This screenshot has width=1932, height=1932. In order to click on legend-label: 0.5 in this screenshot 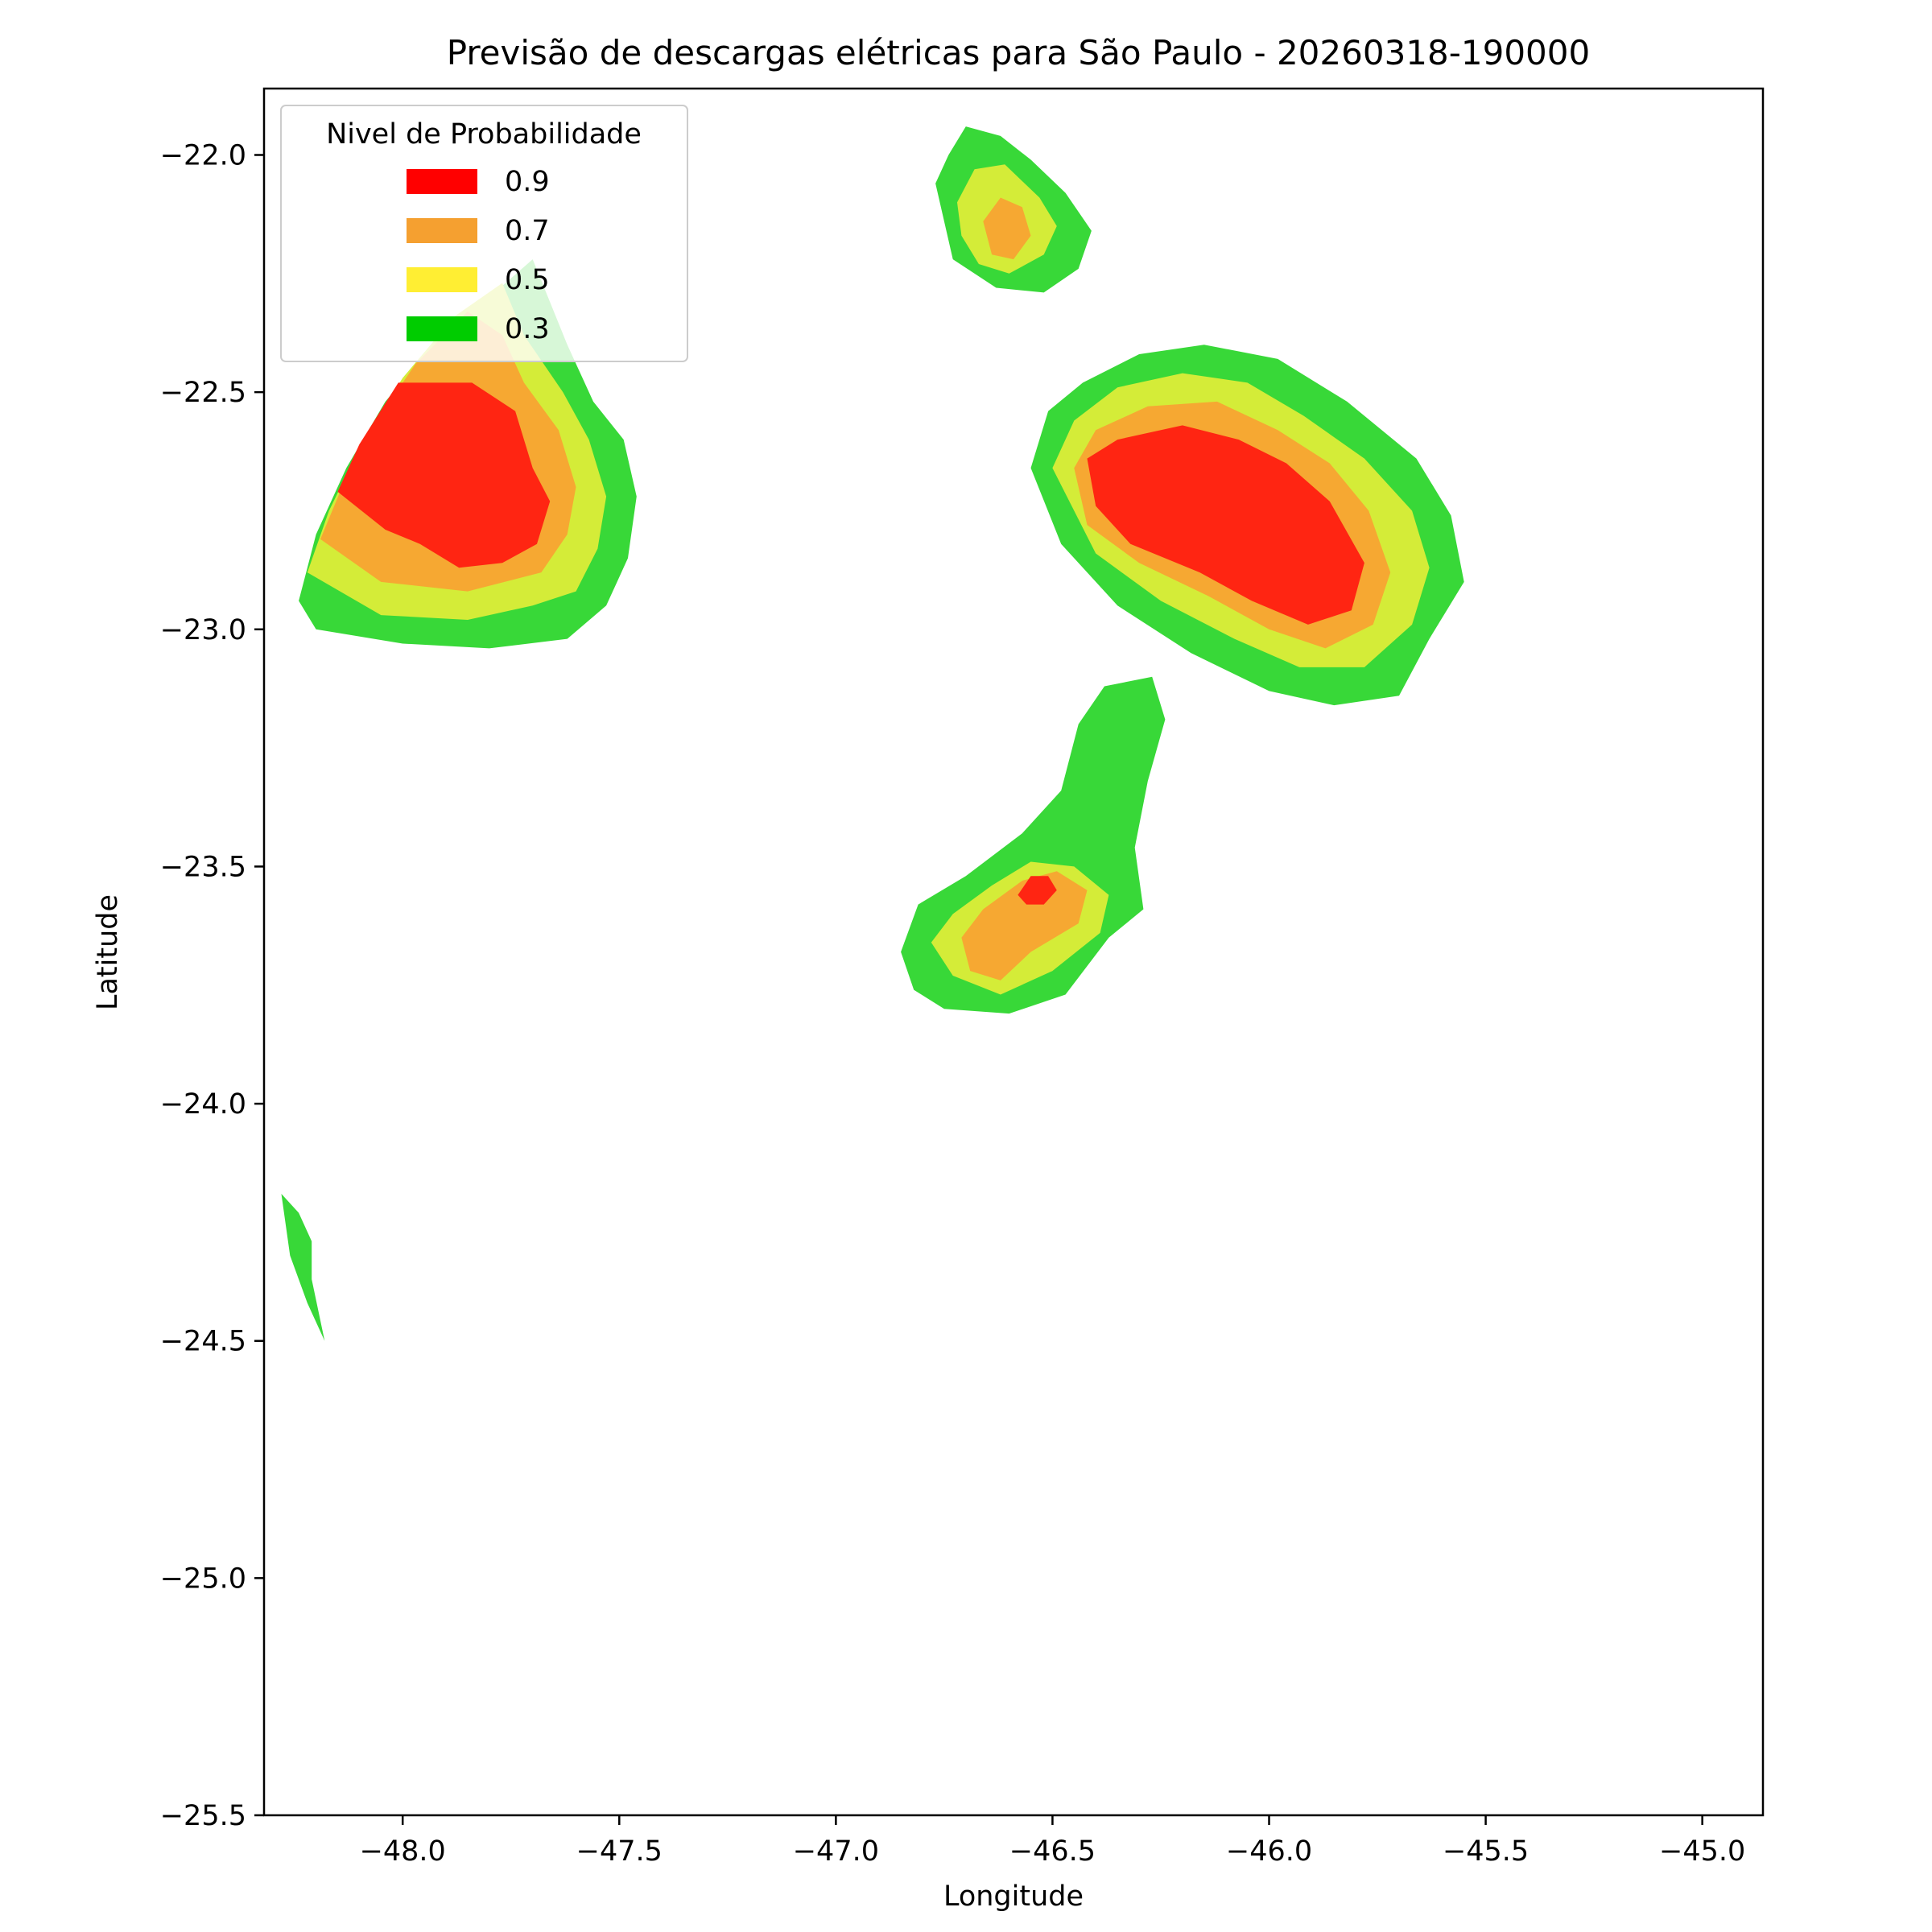, I will do `click(527, 280)`.